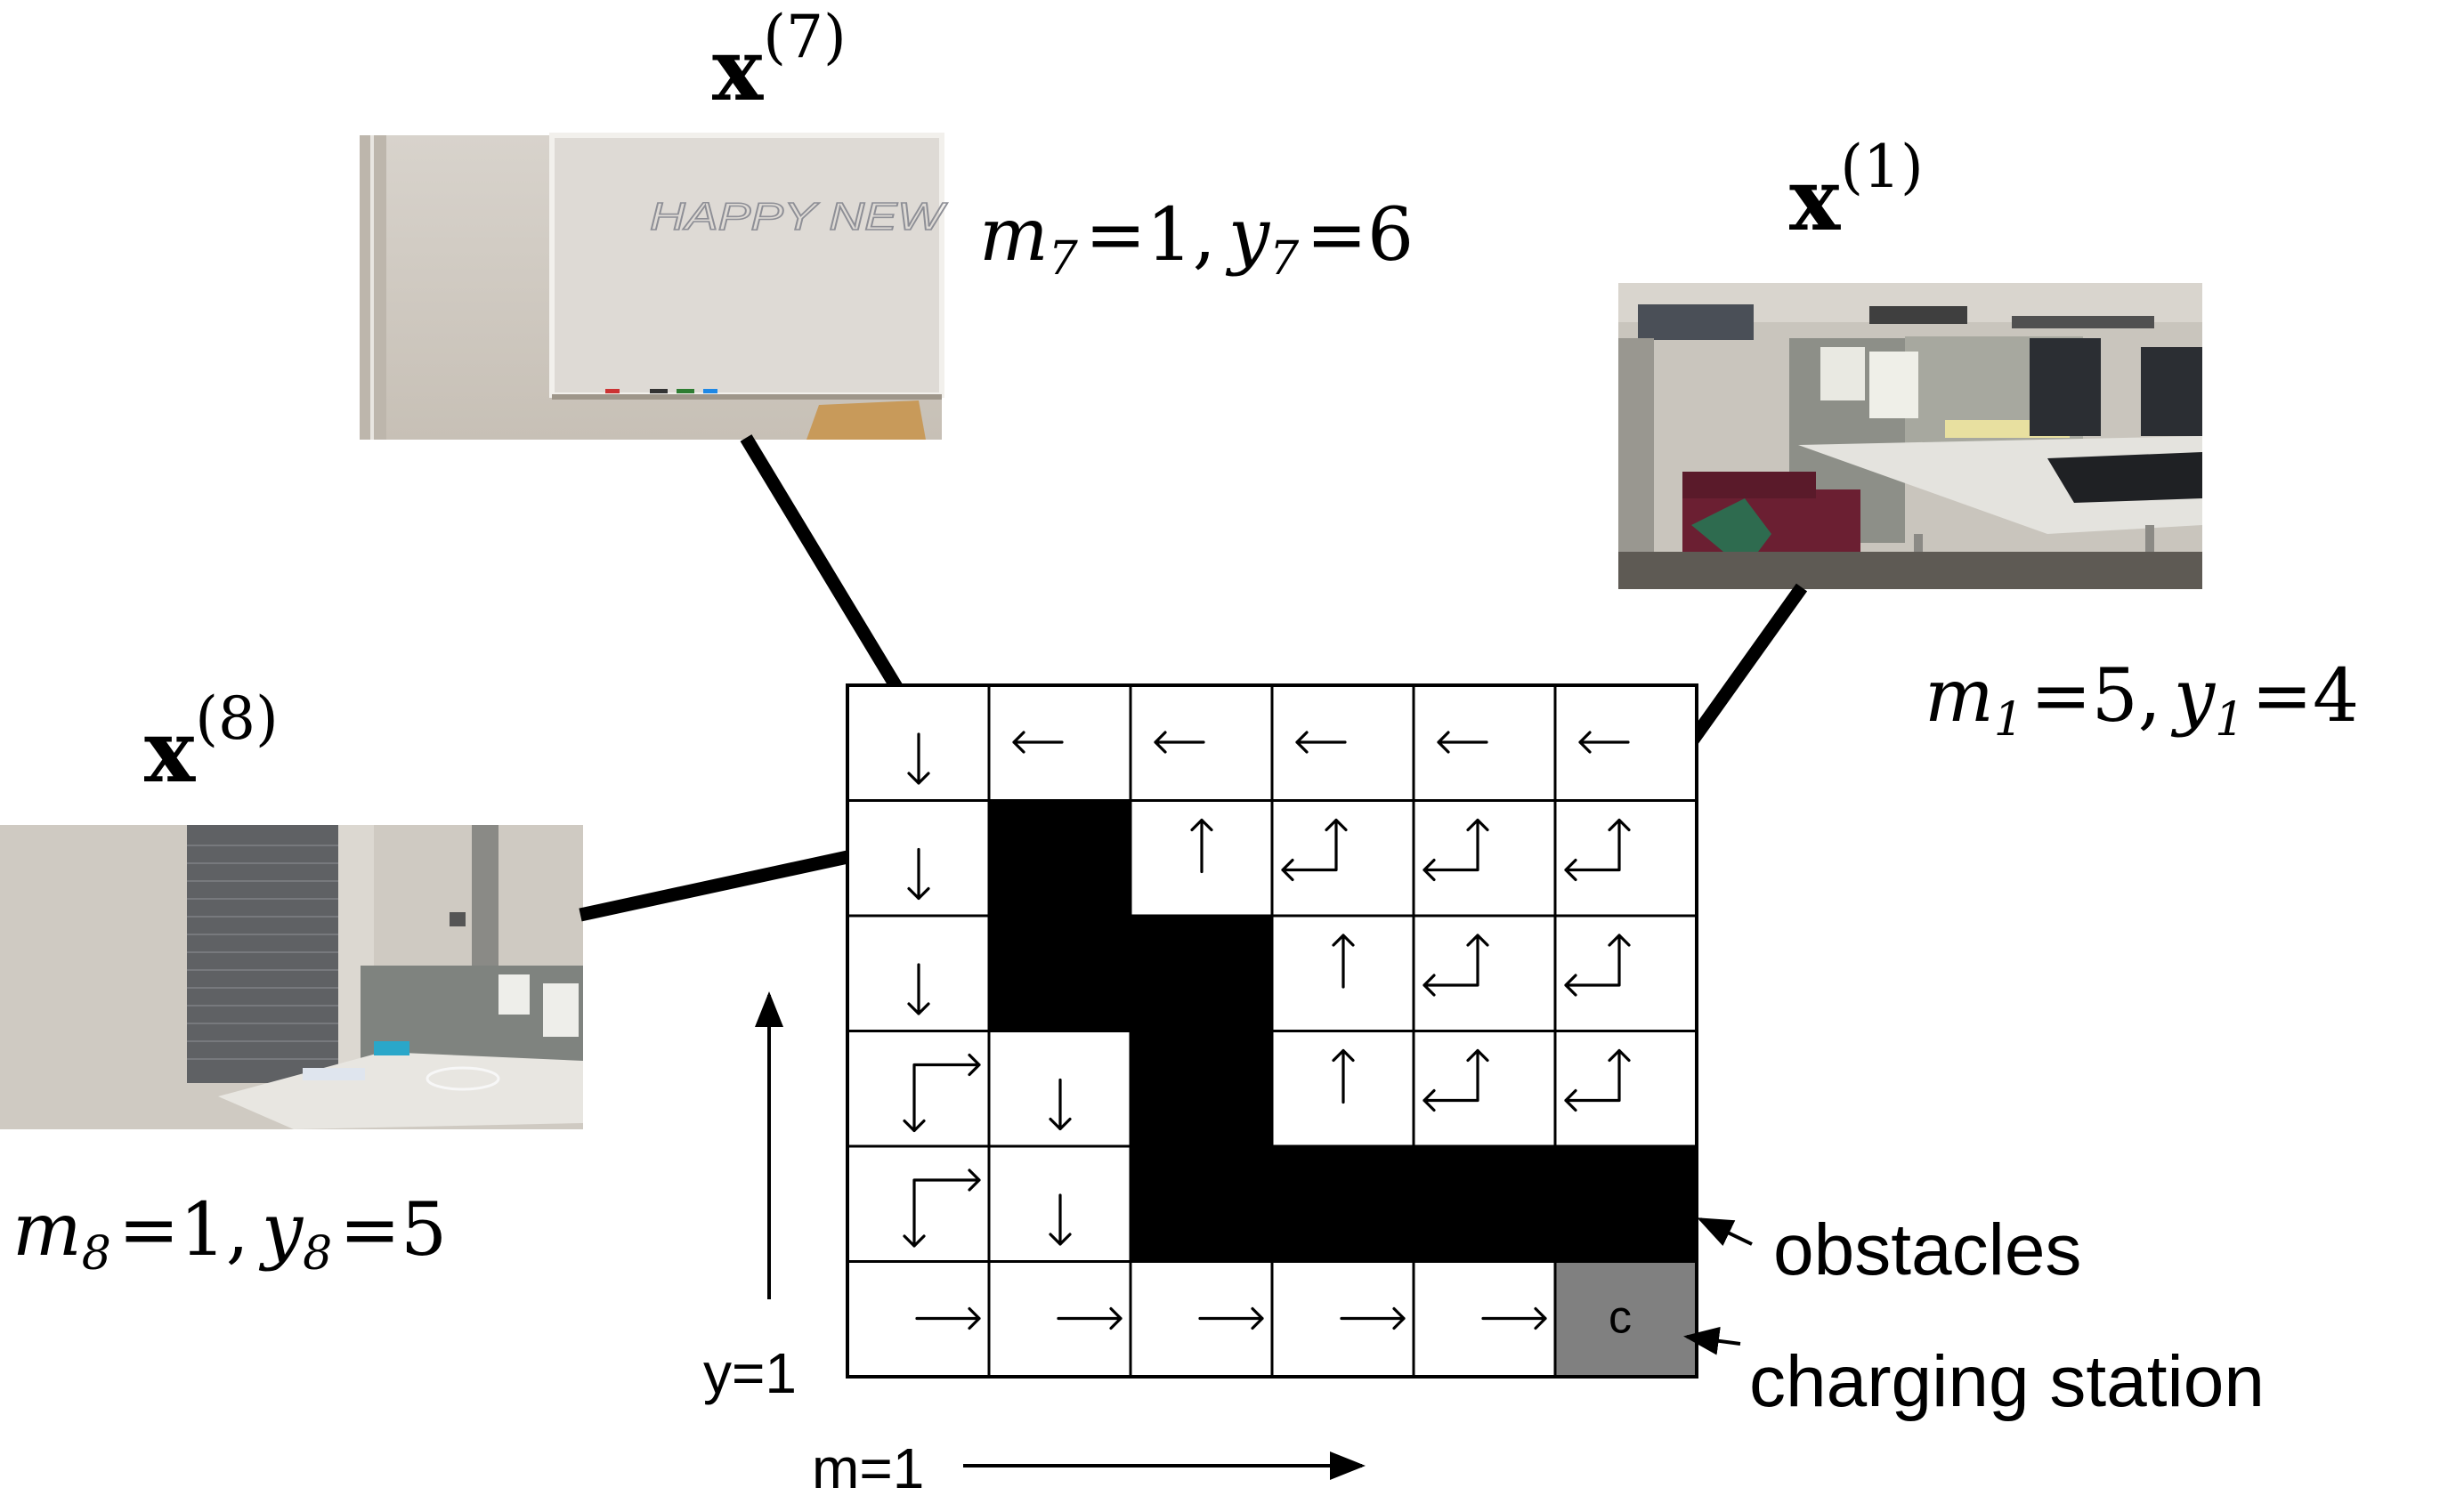  I want to click on x8-base: x, so click(170, 751).